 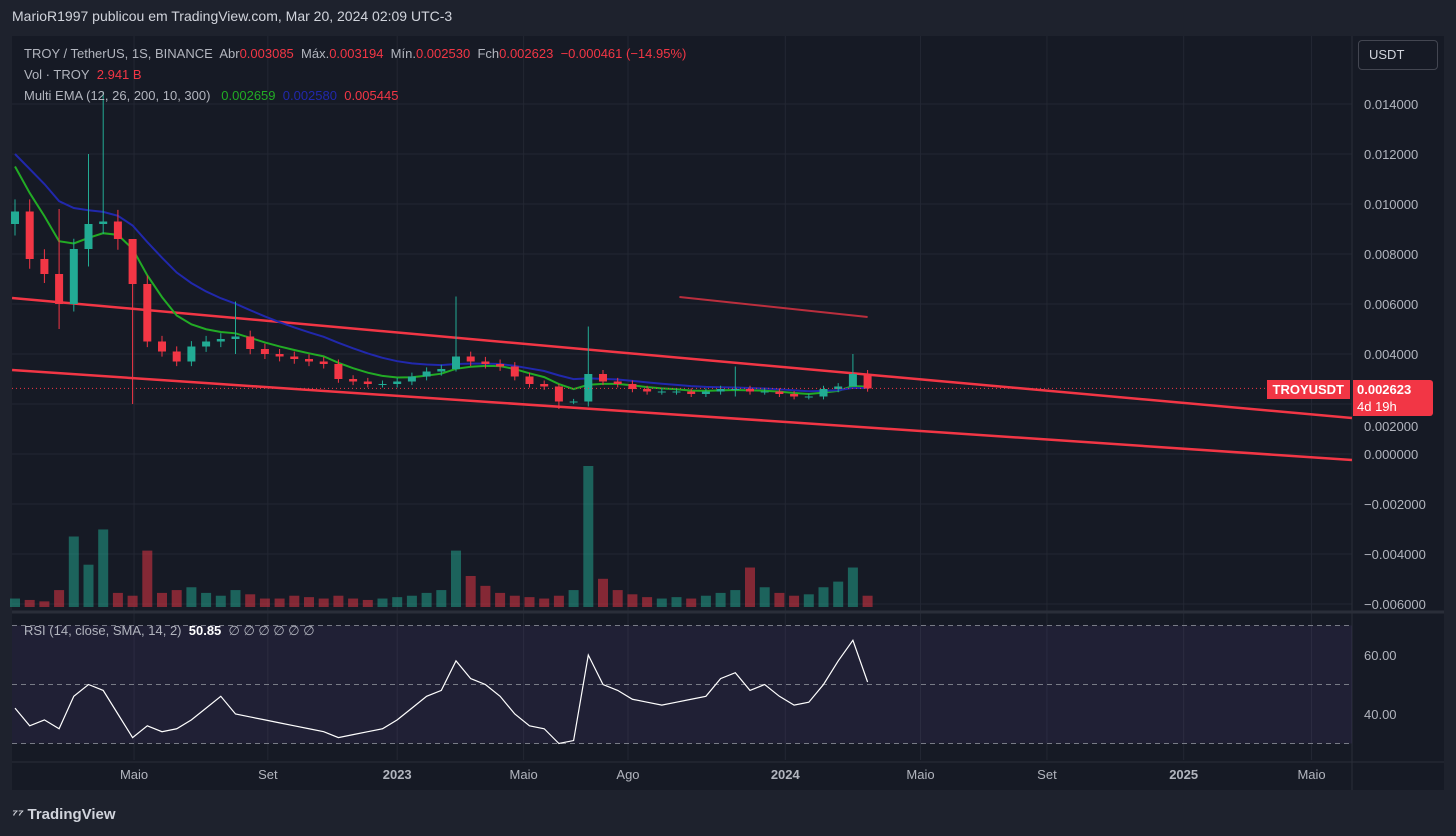 I want to click on ema1-value: 0.002659, so click(x=248, y=95).